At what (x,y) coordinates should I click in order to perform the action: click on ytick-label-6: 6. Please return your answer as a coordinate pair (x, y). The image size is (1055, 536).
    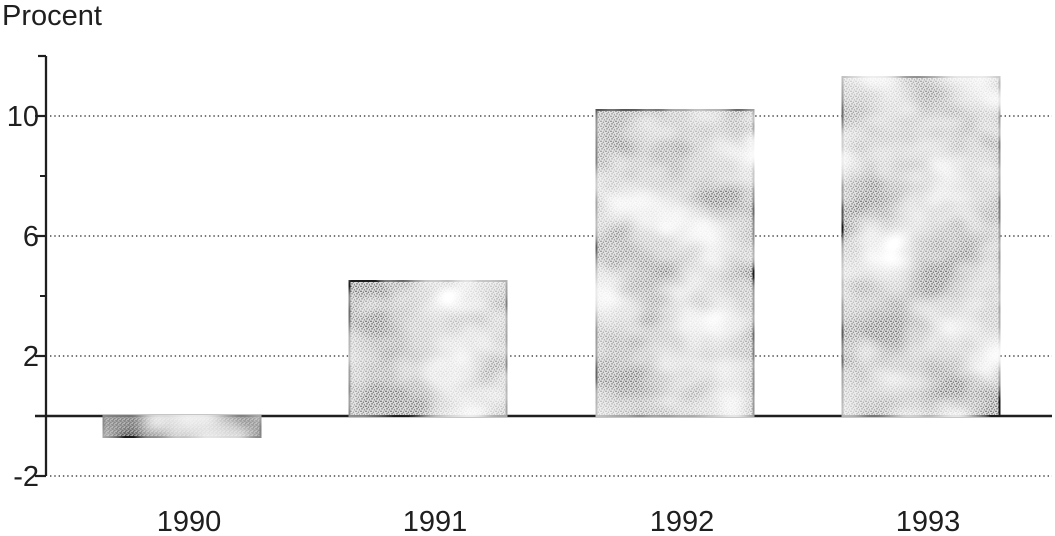
    Looking at the image, I should click on (31, 237).